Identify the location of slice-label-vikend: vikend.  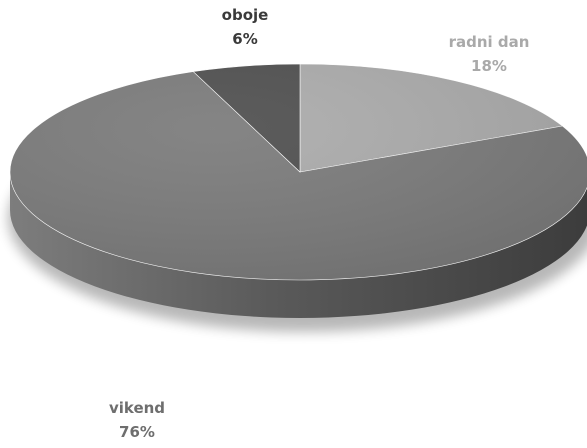
(137, 408).